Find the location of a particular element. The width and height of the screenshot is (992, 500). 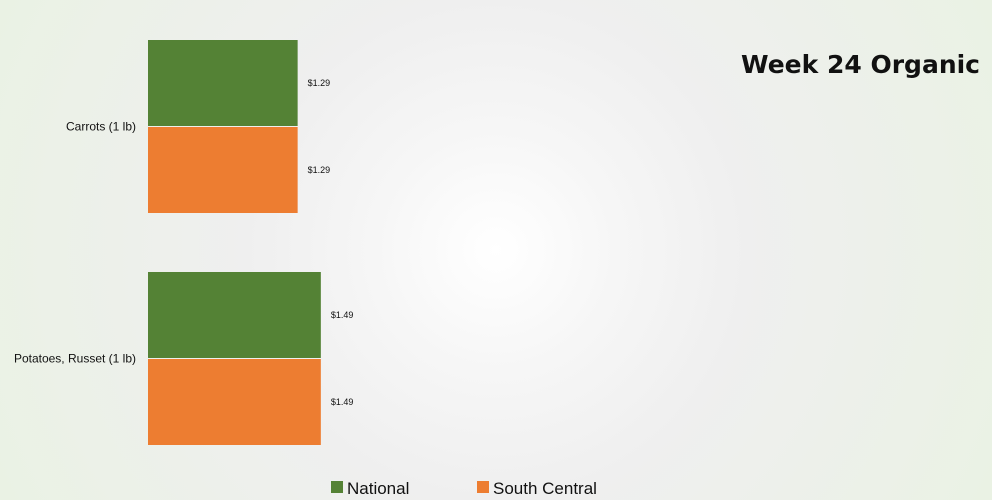

legend: National South Central is located at coordinates (464, 488).